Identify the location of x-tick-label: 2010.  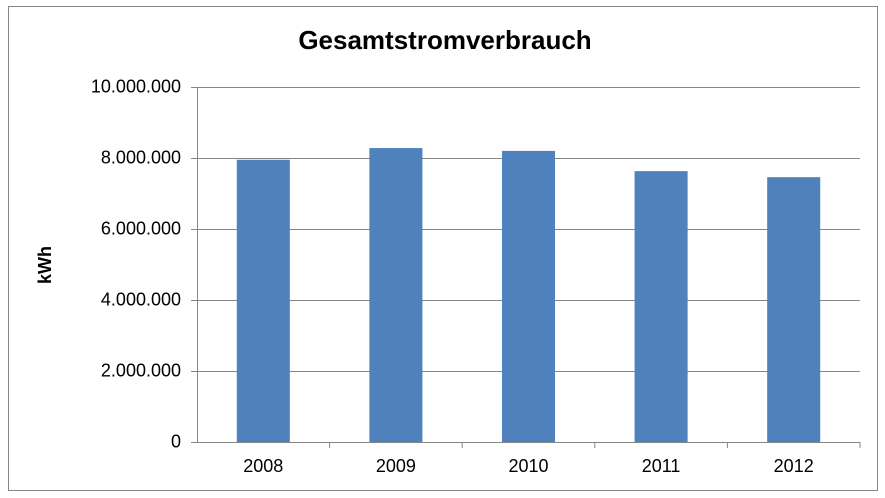
(528, 466).